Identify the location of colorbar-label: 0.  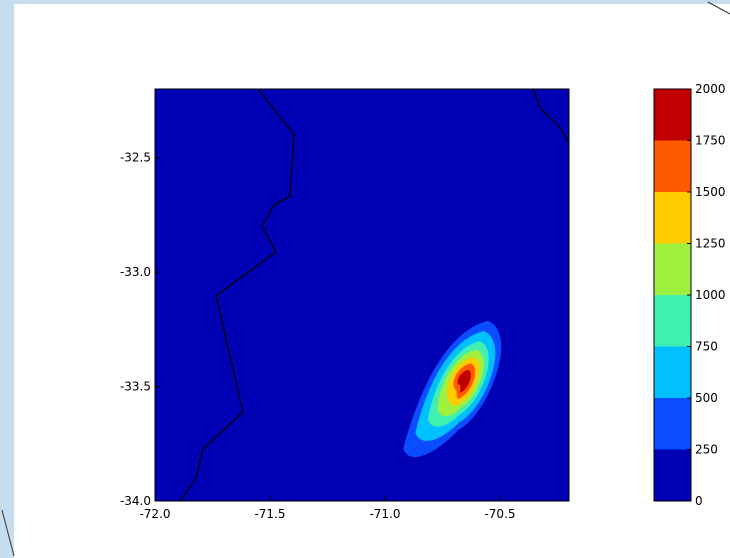
(699, 501).